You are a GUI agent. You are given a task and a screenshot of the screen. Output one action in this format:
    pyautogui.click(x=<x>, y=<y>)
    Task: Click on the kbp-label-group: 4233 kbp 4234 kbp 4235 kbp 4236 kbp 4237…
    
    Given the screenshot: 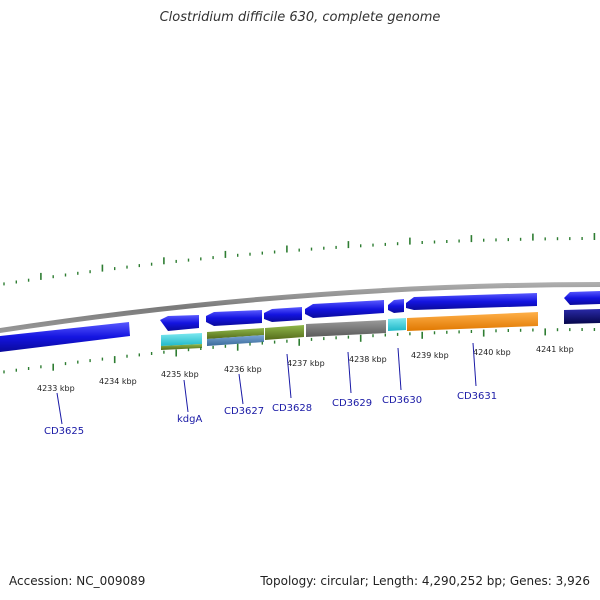 What is the action you would take?
    pyautogui.click(x=305, y=369)
    